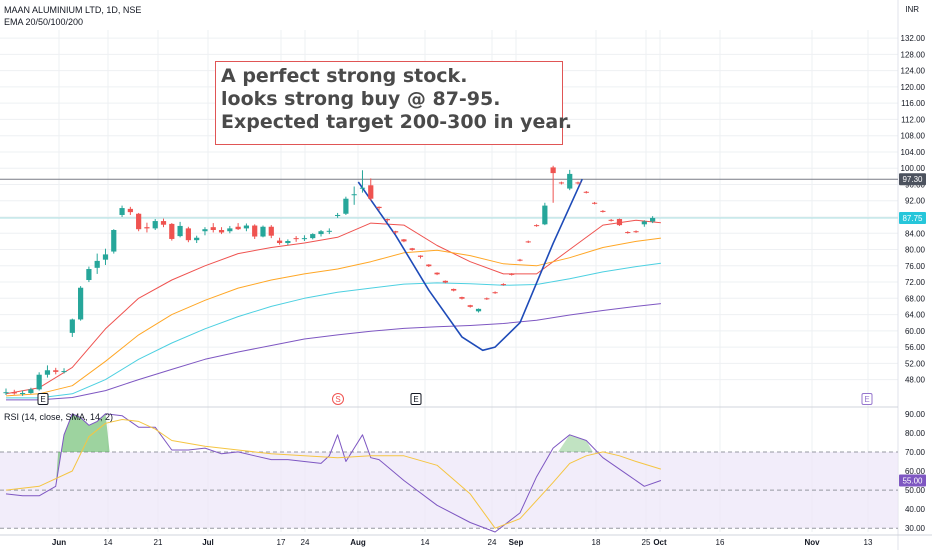 This screenshot has width=932, height=550. I want to click on price-tick-label: 112.00, so click(913, 119).